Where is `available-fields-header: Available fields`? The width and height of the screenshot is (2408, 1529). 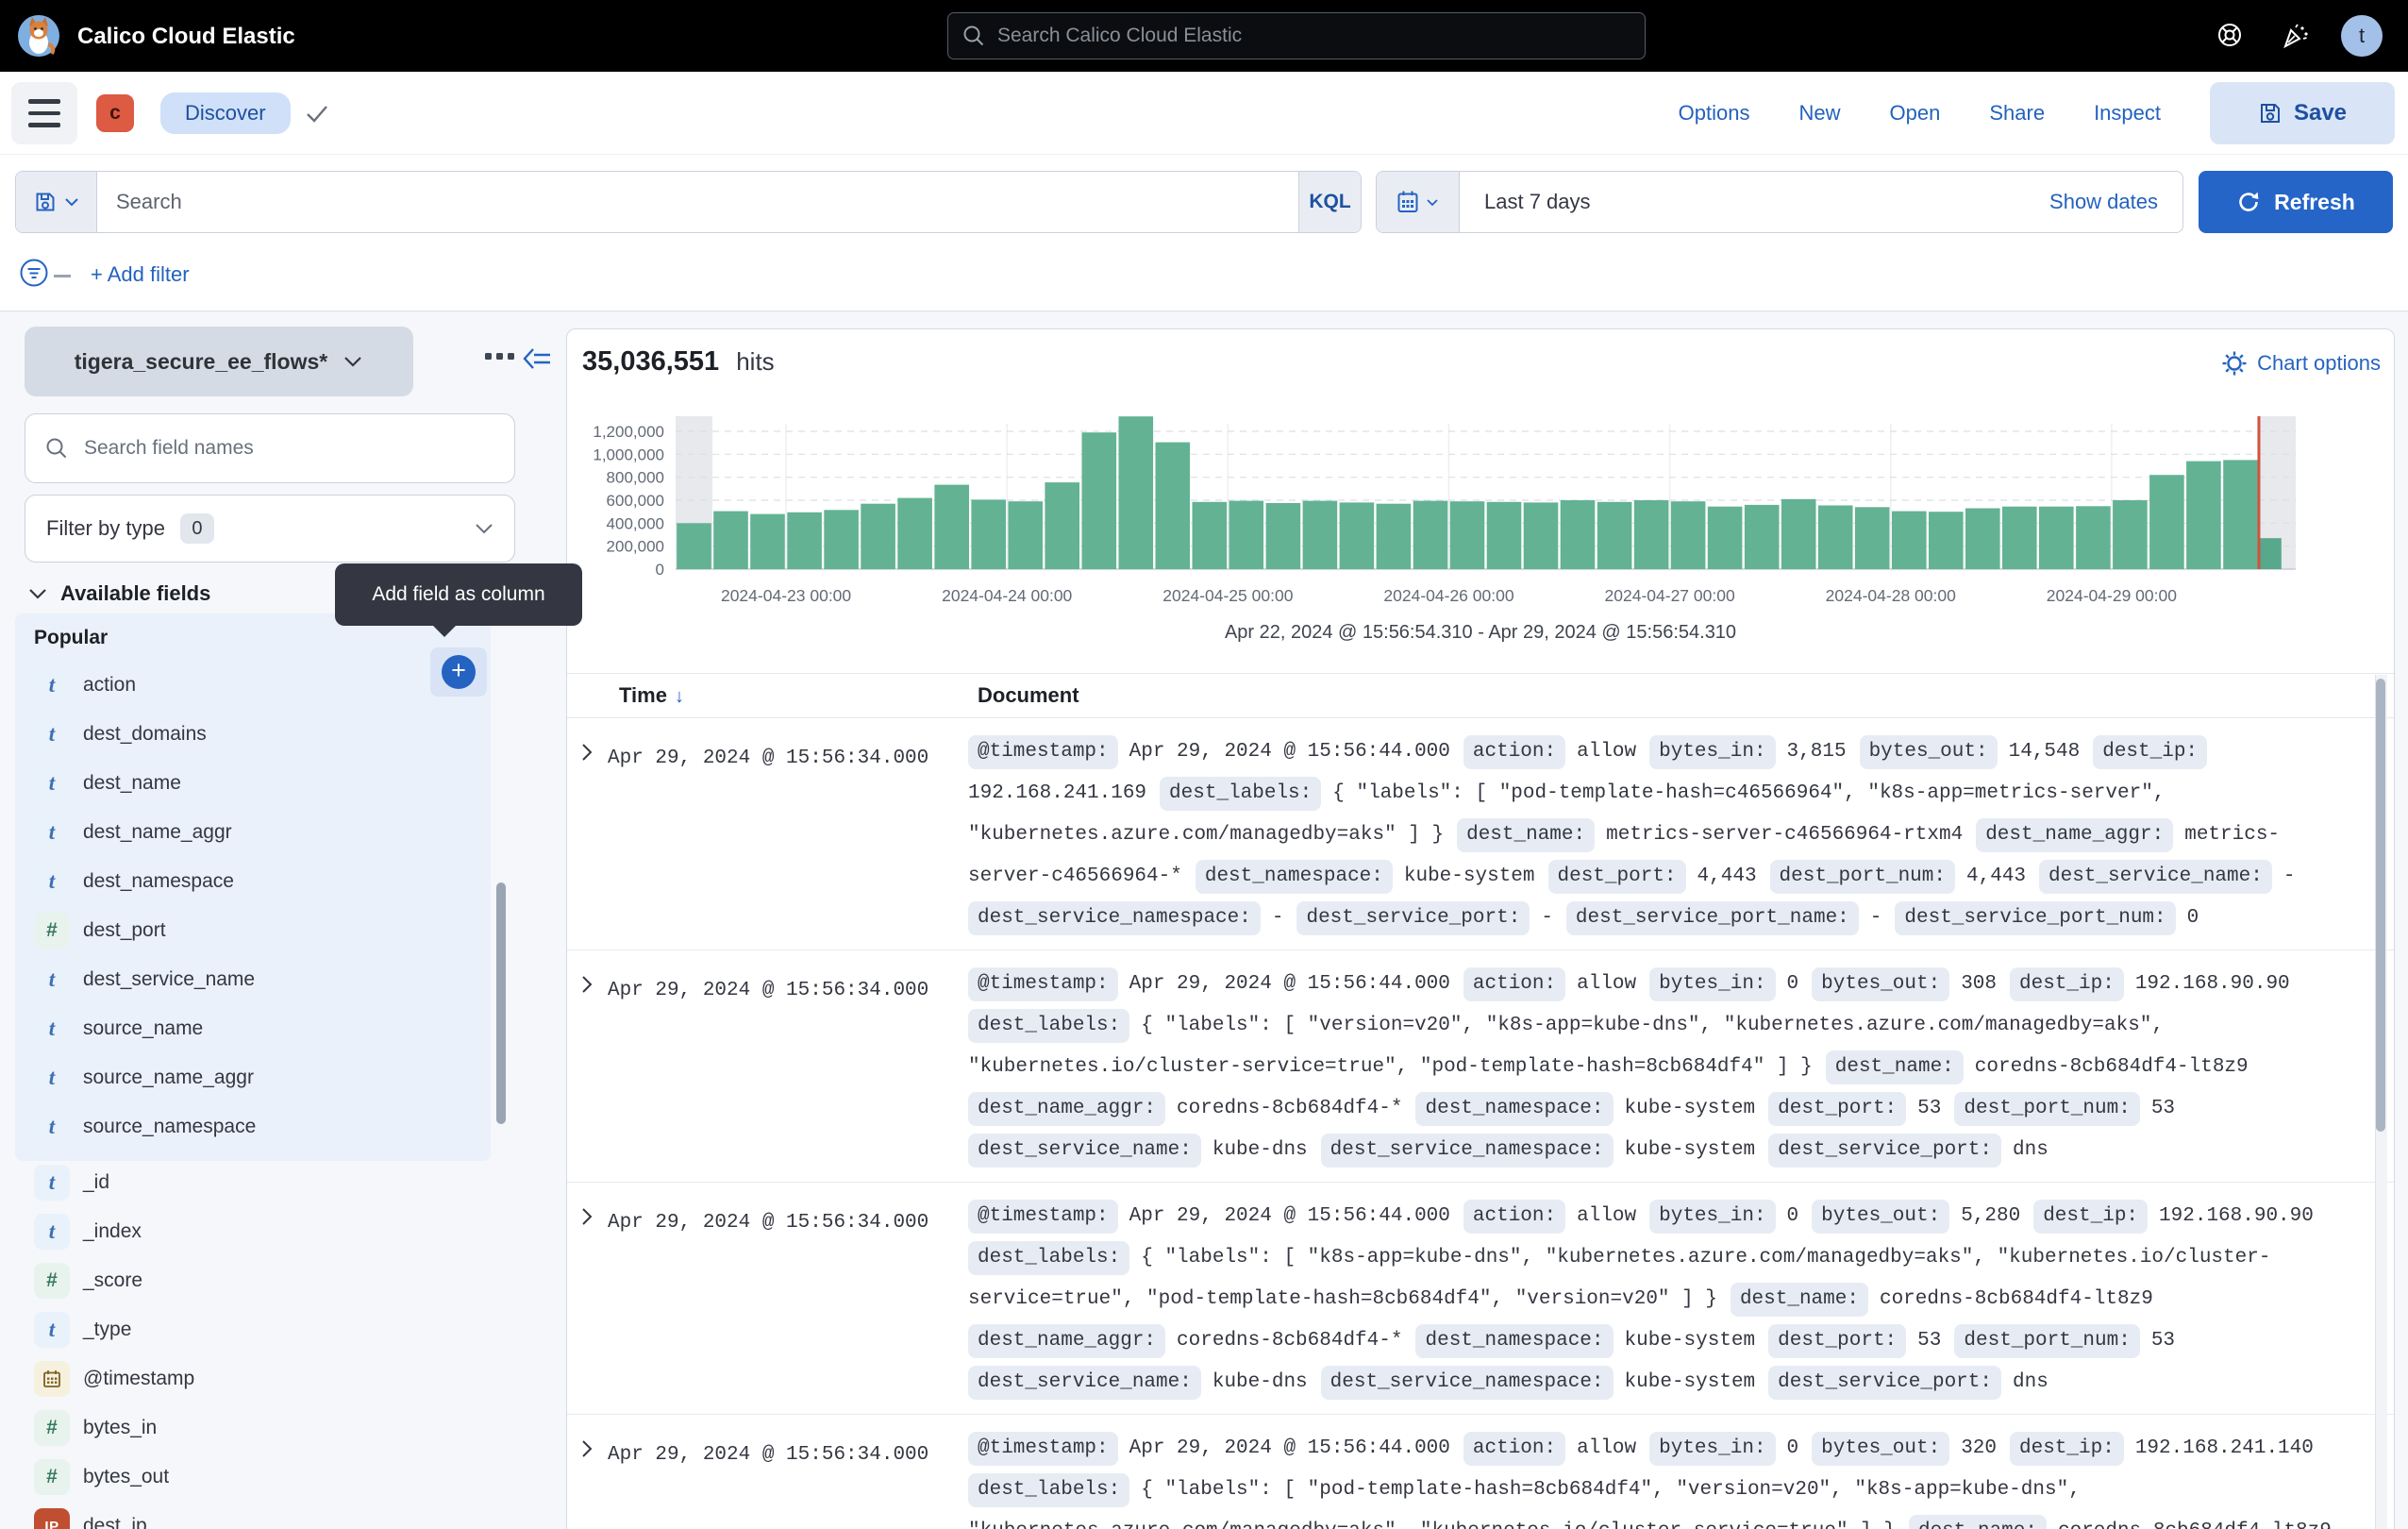
available-fields-header: Available fields is located at coordinates (119, 593).